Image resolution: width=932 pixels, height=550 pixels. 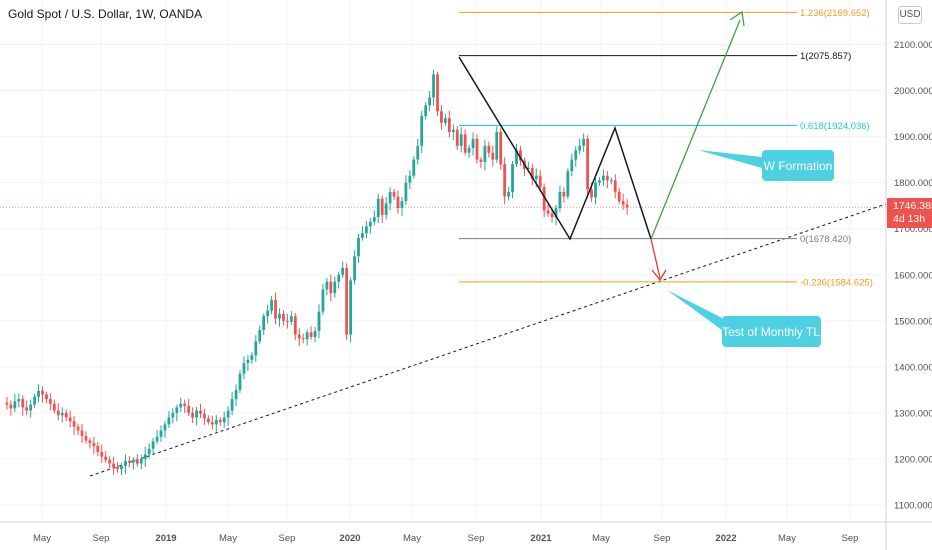 What do you see at coordinates (913, 91) in the screenshot?
I see `y-tick-label: 2000.000` at bounding box center [913, 91].